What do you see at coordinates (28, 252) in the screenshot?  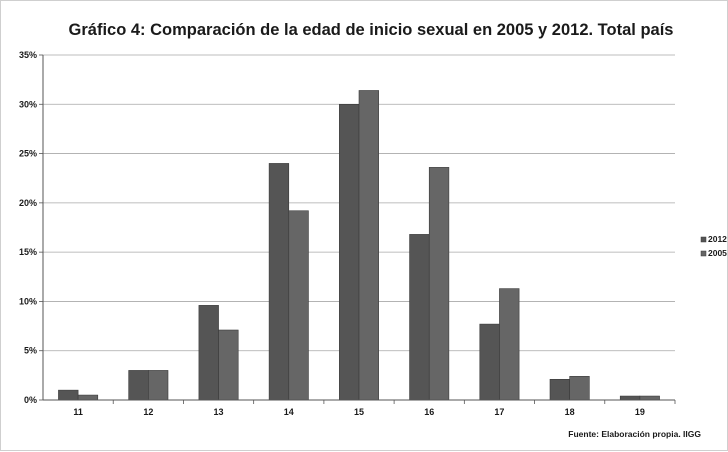 I see `y-tick-label: 15%` at bounding box center [28, 252].